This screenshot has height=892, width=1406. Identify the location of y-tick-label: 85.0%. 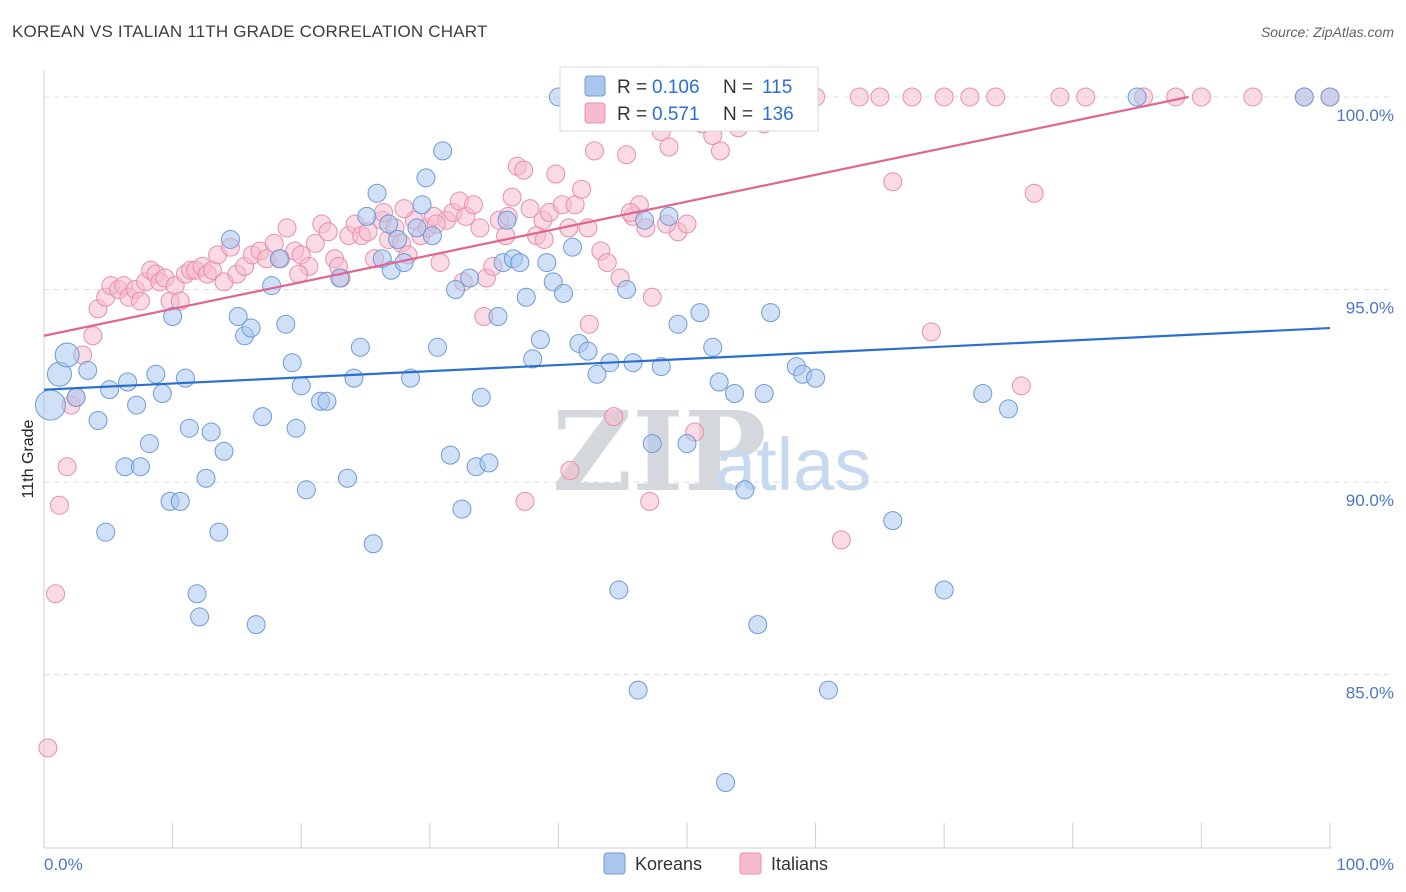
(1370, 693).